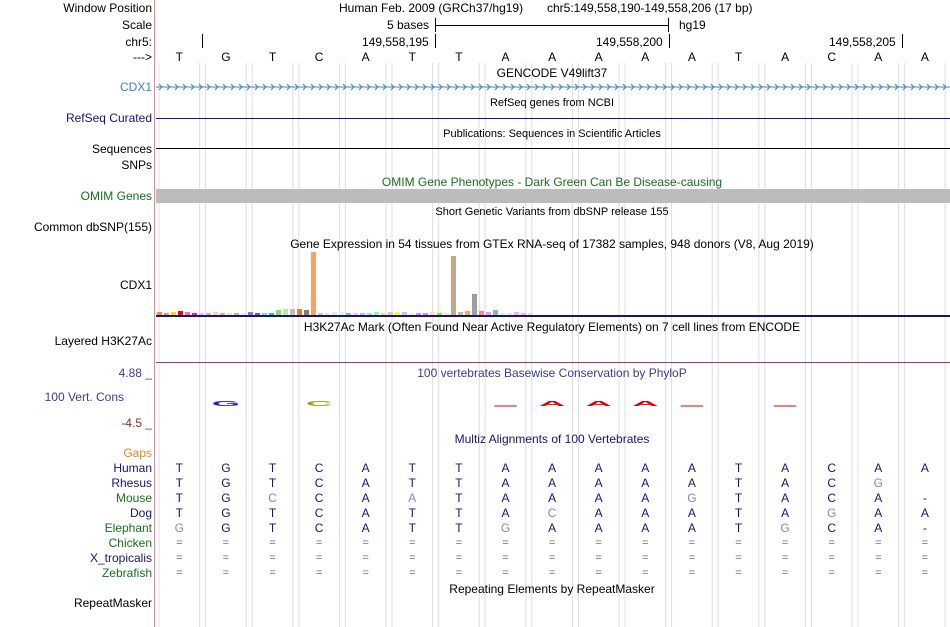 The width and height of the screenshot is (950, 627). Describe the element at coordinates (121, 149) in the screenshot. I see `sequences-label: Sequences` at that location.